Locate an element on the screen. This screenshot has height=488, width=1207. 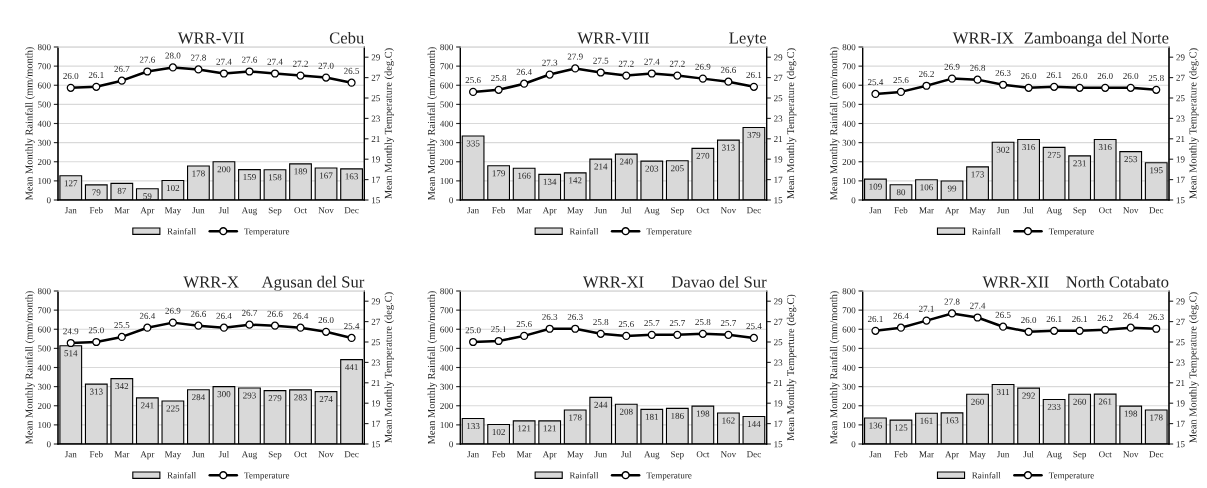
data-label: 25.6 is located at coordinates (473, 80).